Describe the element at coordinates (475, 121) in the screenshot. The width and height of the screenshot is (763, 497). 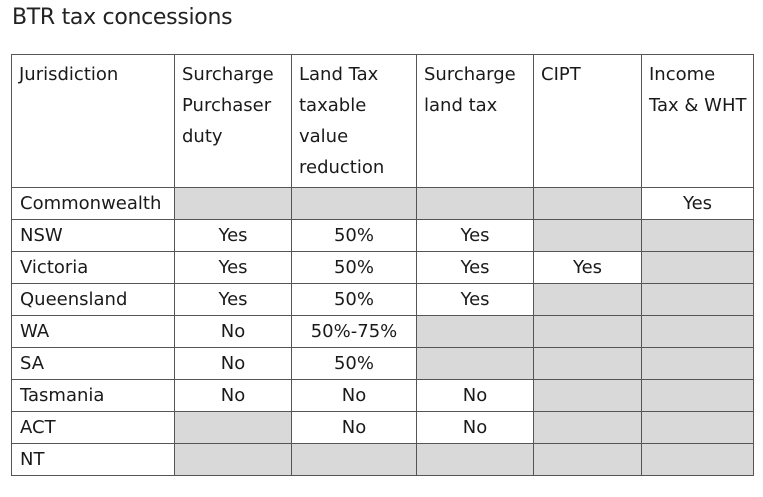
I see `column-header-surcharge-land-tax: Surcharge land tax` at that location.